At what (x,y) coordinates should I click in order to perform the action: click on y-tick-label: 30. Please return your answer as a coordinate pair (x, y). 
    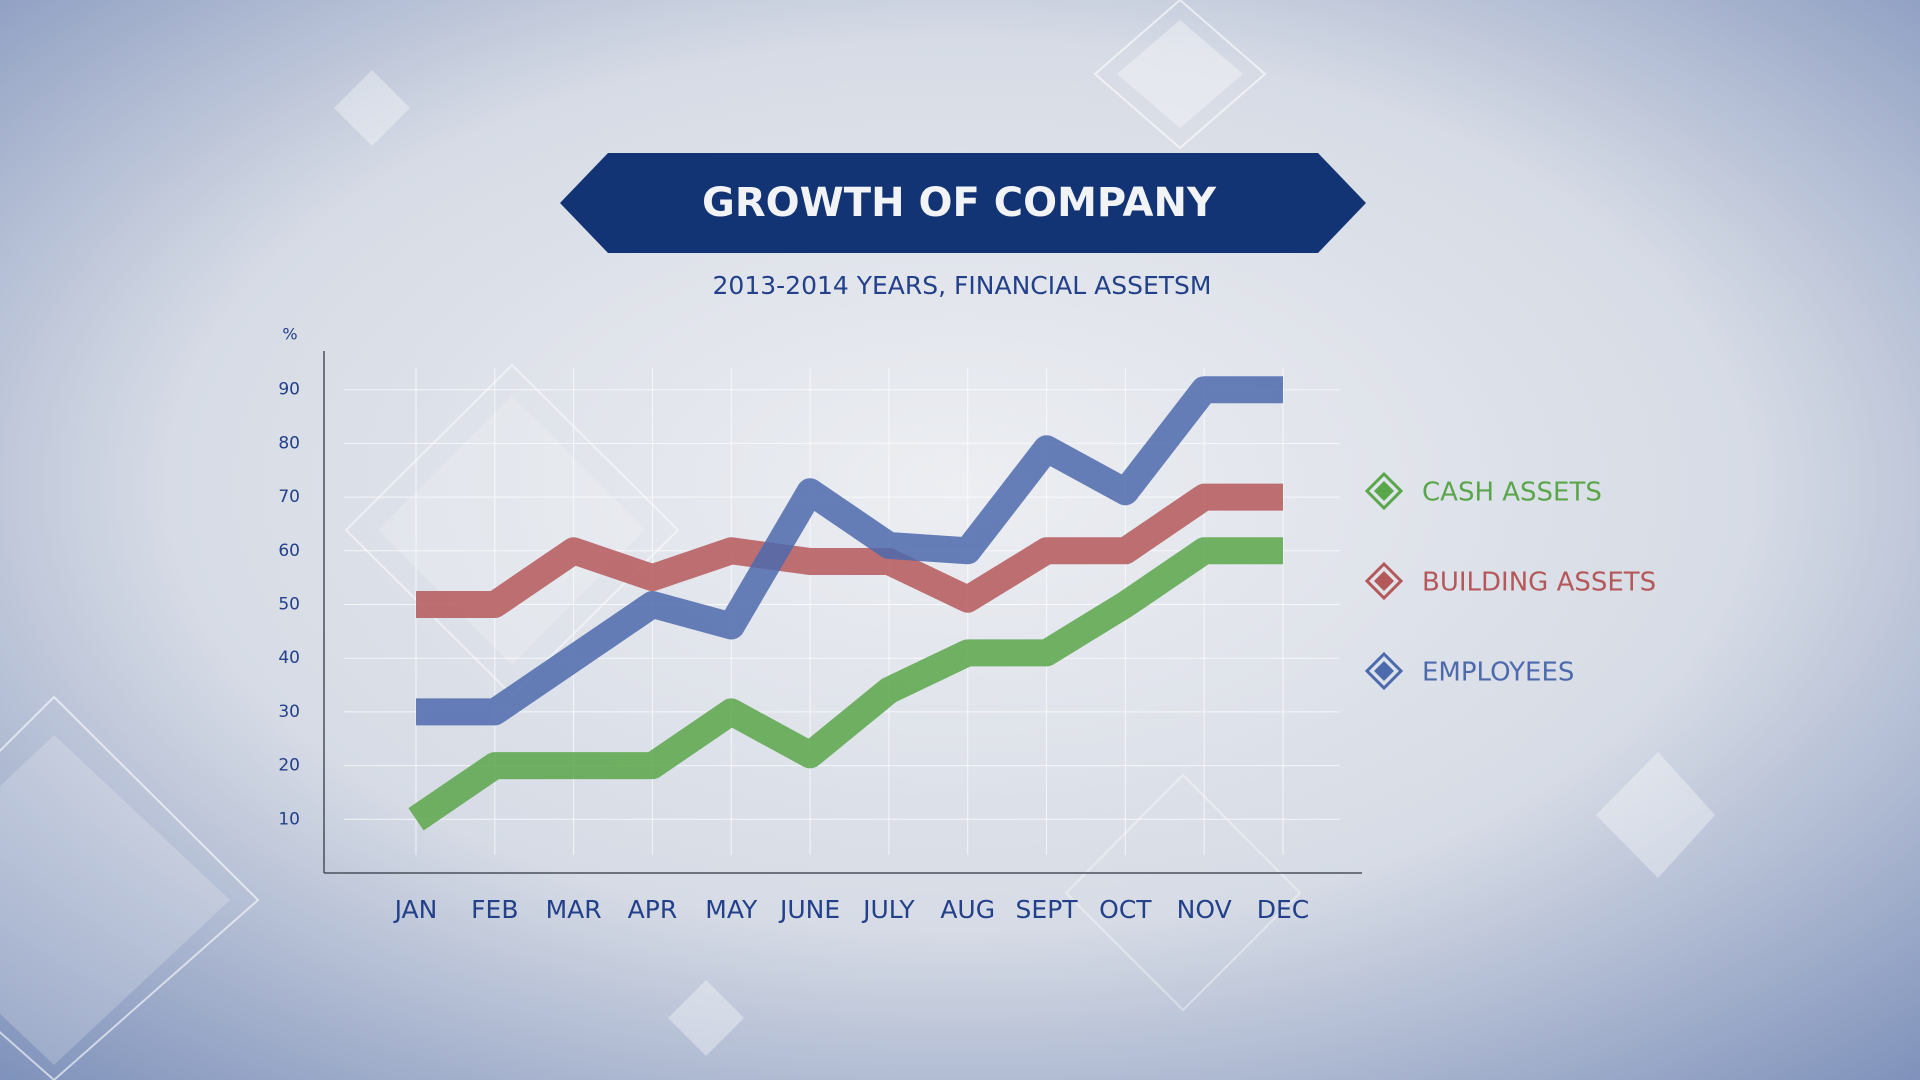
    Looking at the image, I should click on (289, 712).